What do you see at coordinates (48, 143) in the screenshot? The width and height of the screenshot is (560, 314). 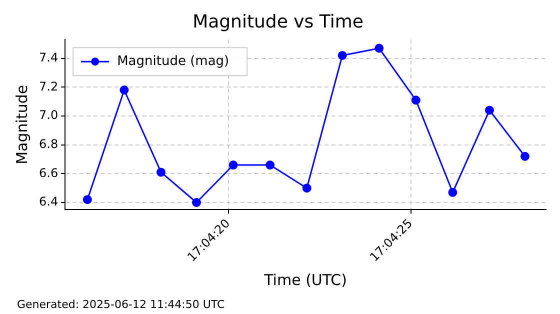 I see `y-tick-label: 6.8` at bounding box center [48, 143].